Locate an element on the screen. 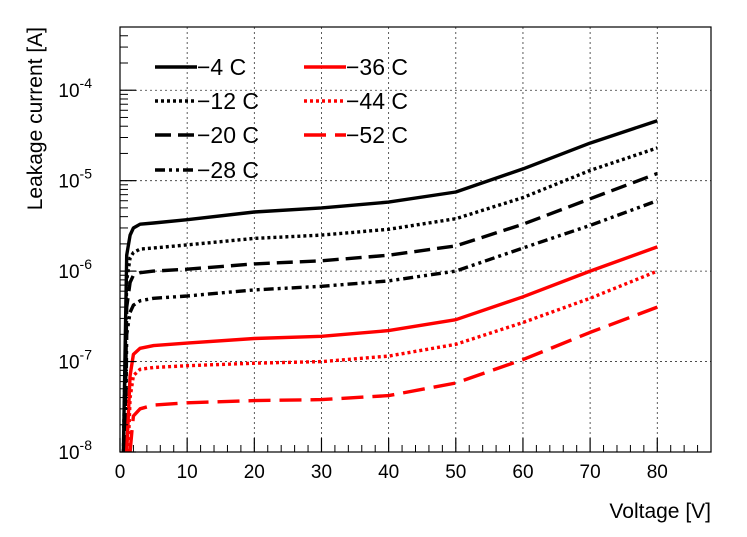  legend-label: −12 C is located at coordinates (228, 101).